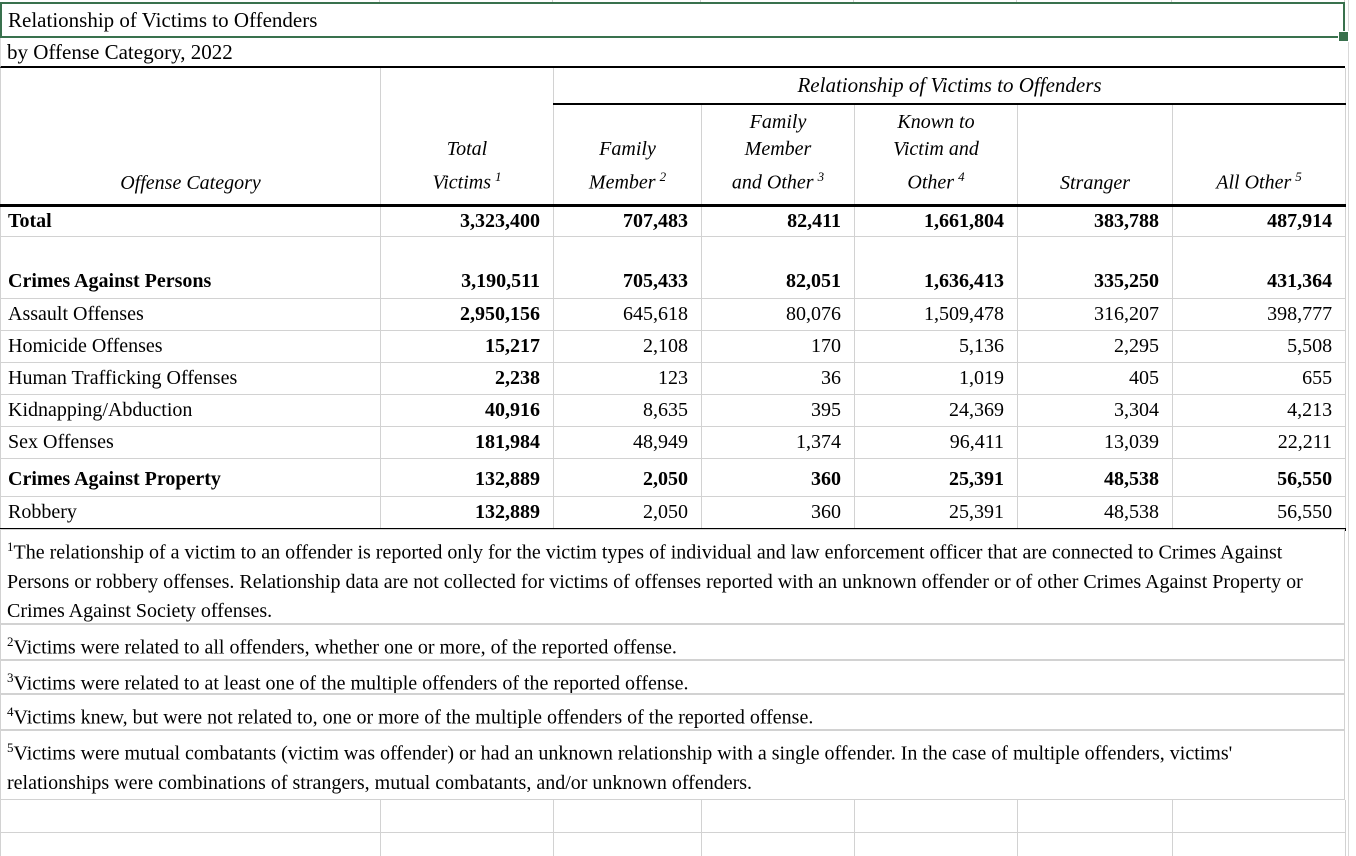  I want to click on row-value-cell: 170, so click(778, 346).